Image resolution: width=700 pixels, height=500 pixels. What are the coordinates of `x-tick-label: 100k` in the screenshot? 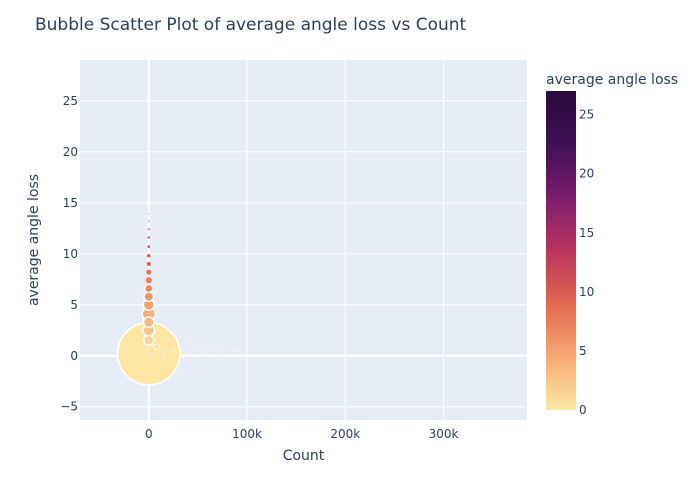 It's located at (247, 434).